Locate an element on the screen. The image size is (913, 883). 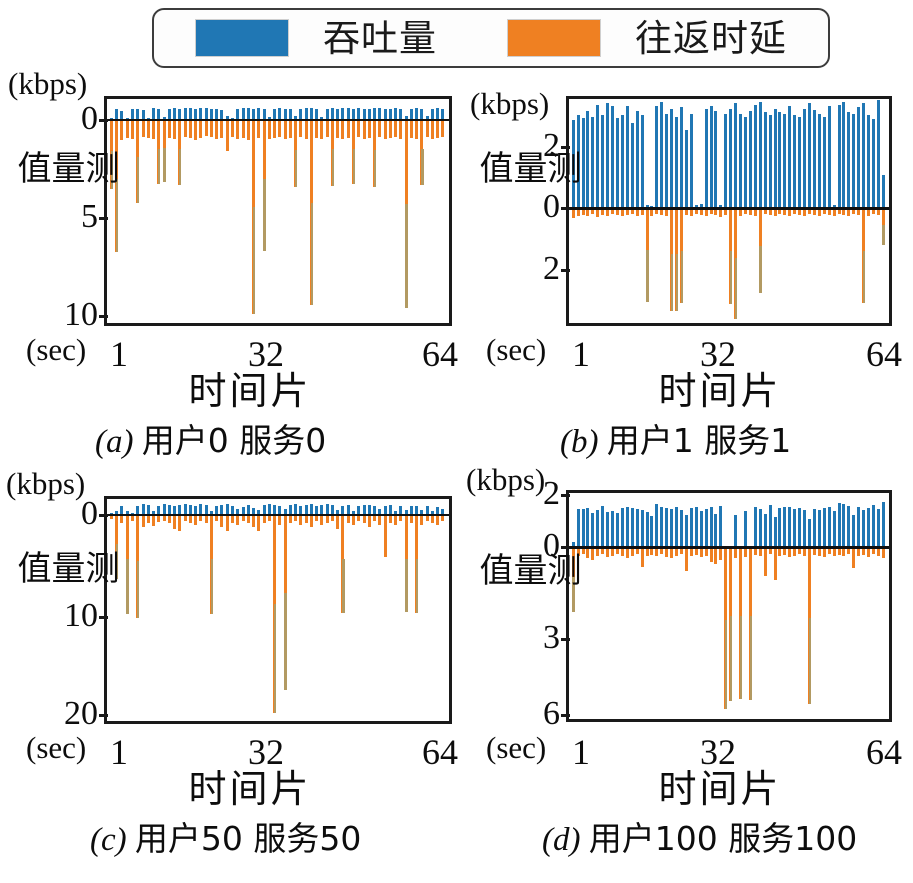
legend-label-rtt: 往返时延 is located at coordinates (711, 38).